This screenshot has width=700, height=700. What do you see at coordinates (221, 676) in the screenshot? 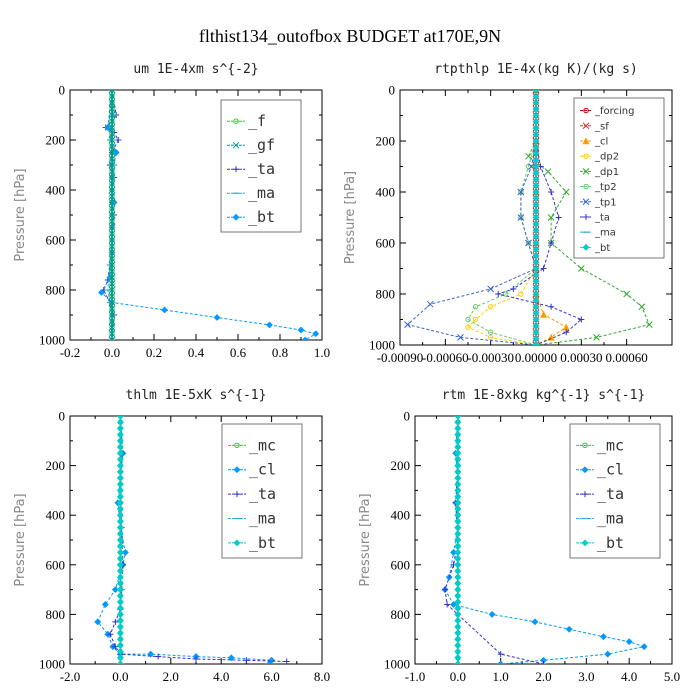
I see `x-tick-label: 4.0` at bounding box center [221, 676].